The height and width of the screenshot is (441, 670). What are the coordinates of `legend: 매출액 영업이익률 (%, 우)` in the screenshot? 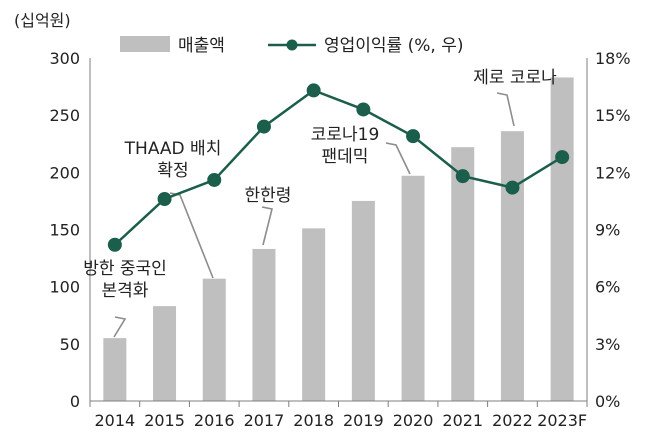 It's located at (291, 46).